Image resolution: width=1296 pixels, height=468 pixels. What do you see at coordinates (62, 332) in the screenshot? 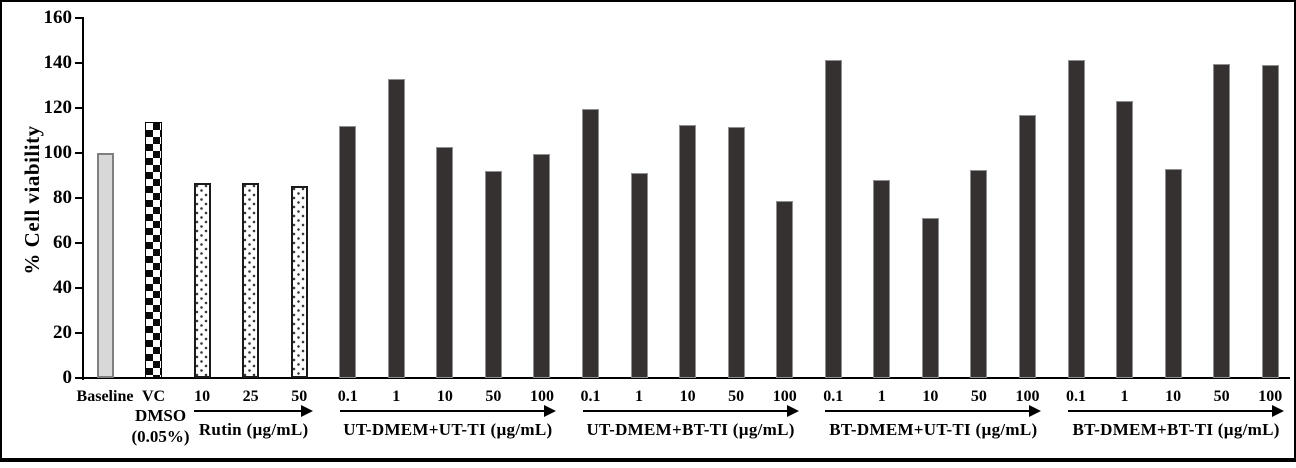
I see `y-axis-tick-label: 20` at bounding box center [62, 332].